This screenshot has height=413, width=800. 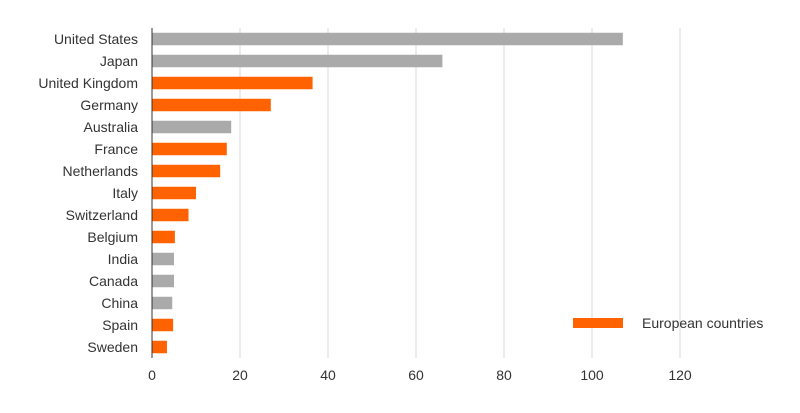 What do you see at coordinates (120, 325) in the screenshot?
I see `category-label: Spain` at bounding box center [120, 325].